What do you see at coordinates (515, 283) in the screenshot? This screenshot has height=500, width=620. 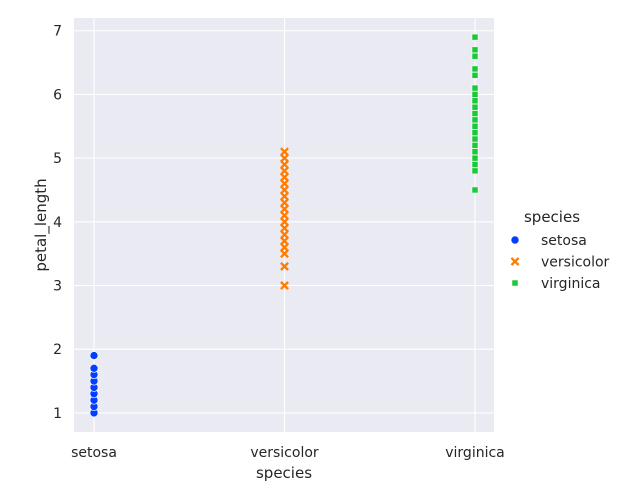 I see `legend-marker-virginica` at bounding box center [515, 283].